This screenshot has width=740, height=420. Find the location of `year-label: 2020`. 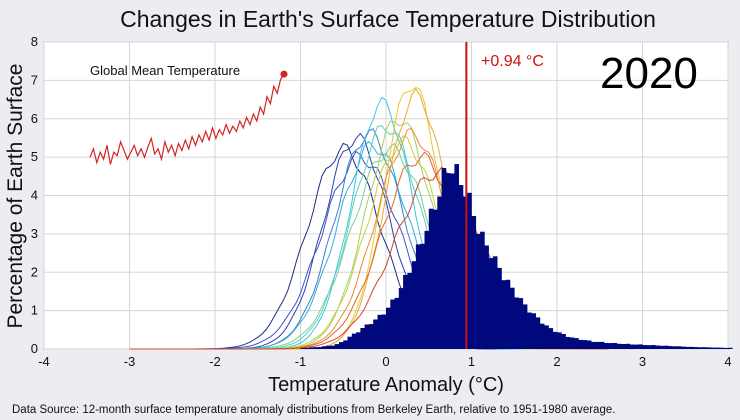

year-label: 2020 is located at coordinates (649, 73).